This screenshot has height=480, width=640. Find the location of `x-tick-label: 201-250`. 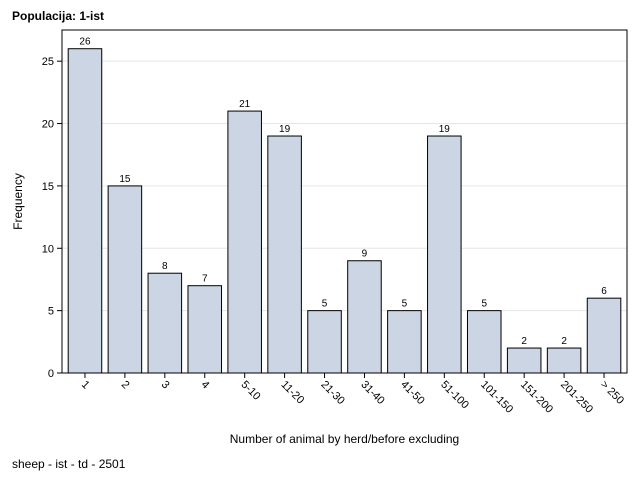

x-tick-label: 201-250 is located at coordinates (576, 397).